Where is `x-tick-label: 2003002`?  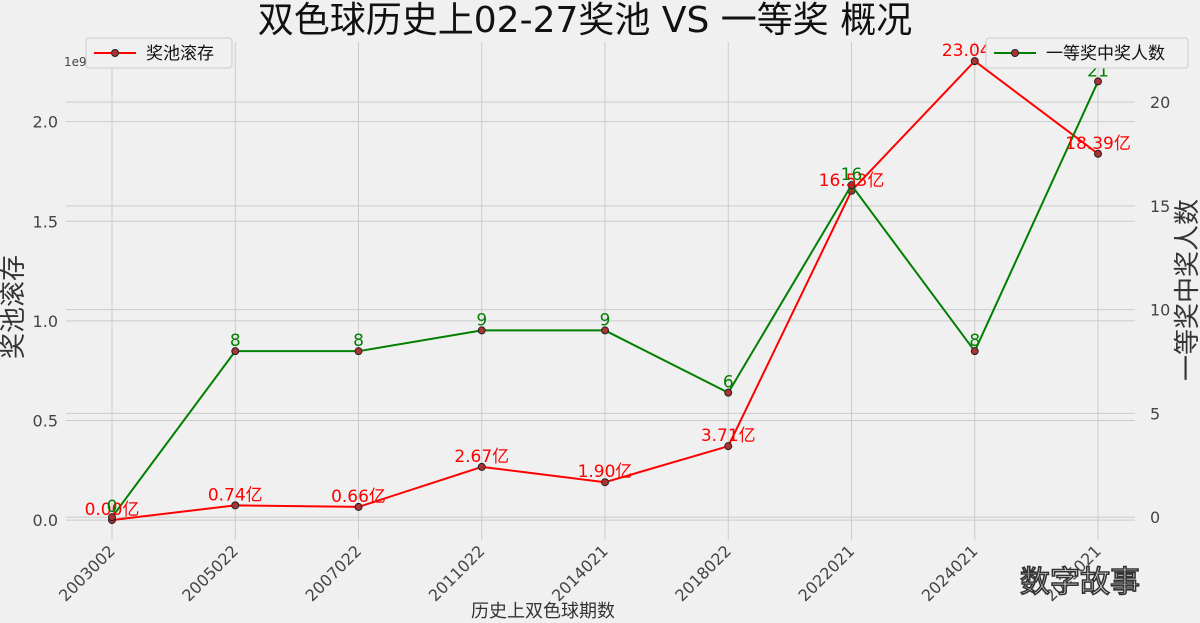
x-tick-label: 2003002 is located at coordinates (87, 573).